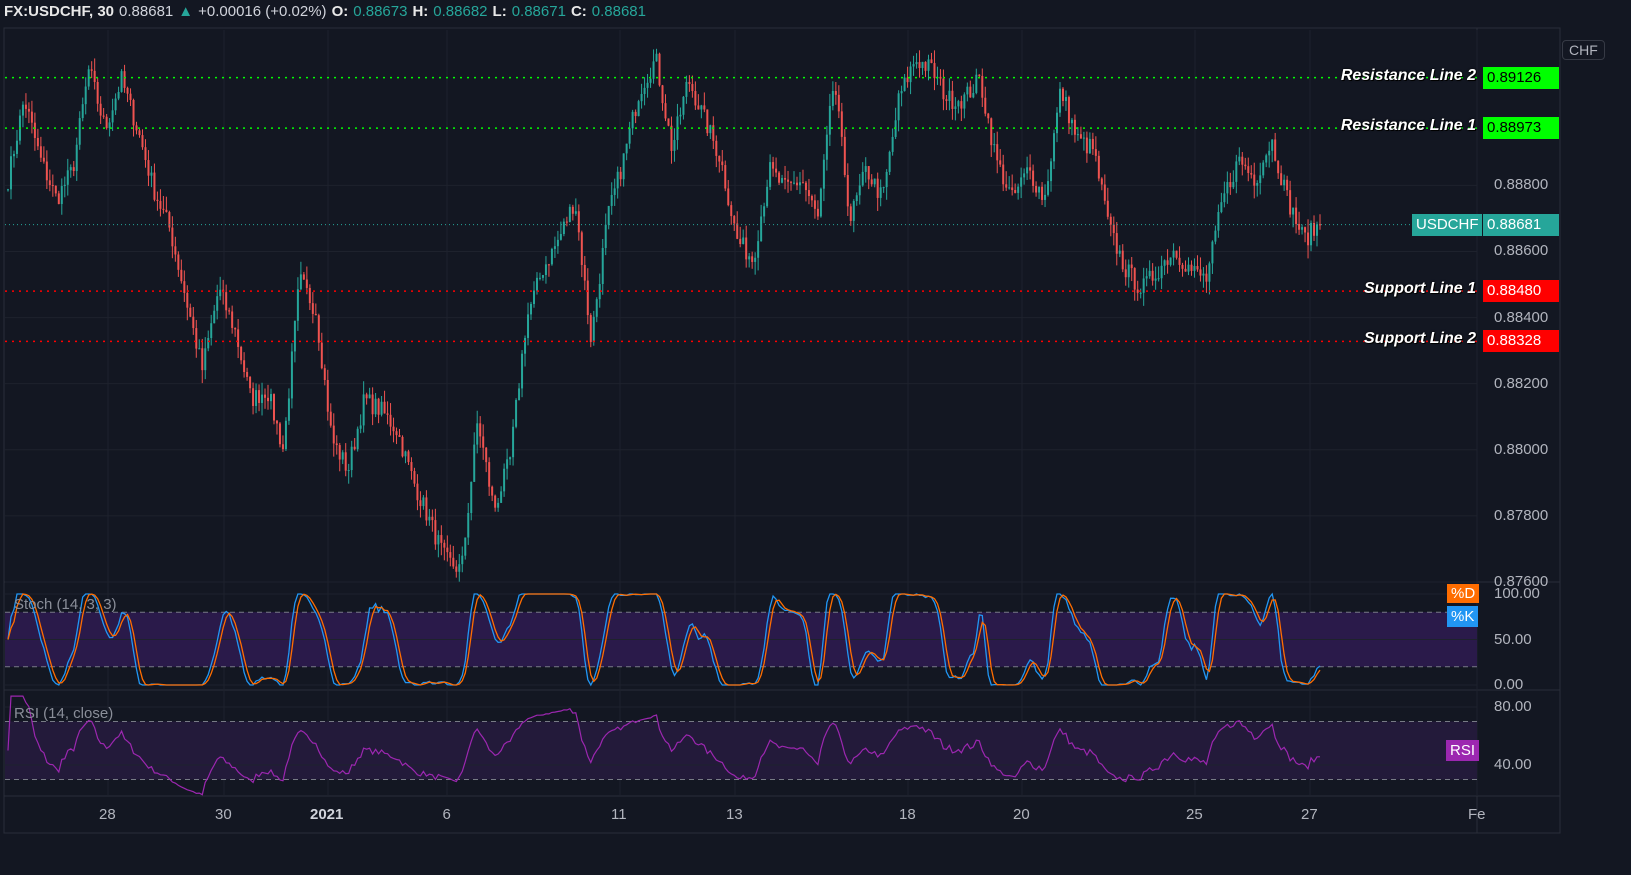 This screenshot has width=1631, height=875. I want to click on currency-button: CHF, so click(1583, 50).